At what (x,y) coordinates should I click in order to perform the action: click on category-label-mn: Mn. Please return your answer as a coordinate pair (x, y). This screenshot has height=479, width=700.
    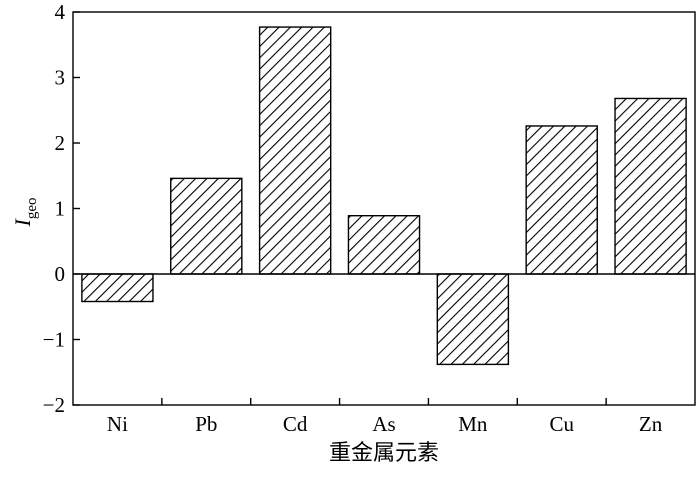
    Looking at the image, I should click on (473, 424).